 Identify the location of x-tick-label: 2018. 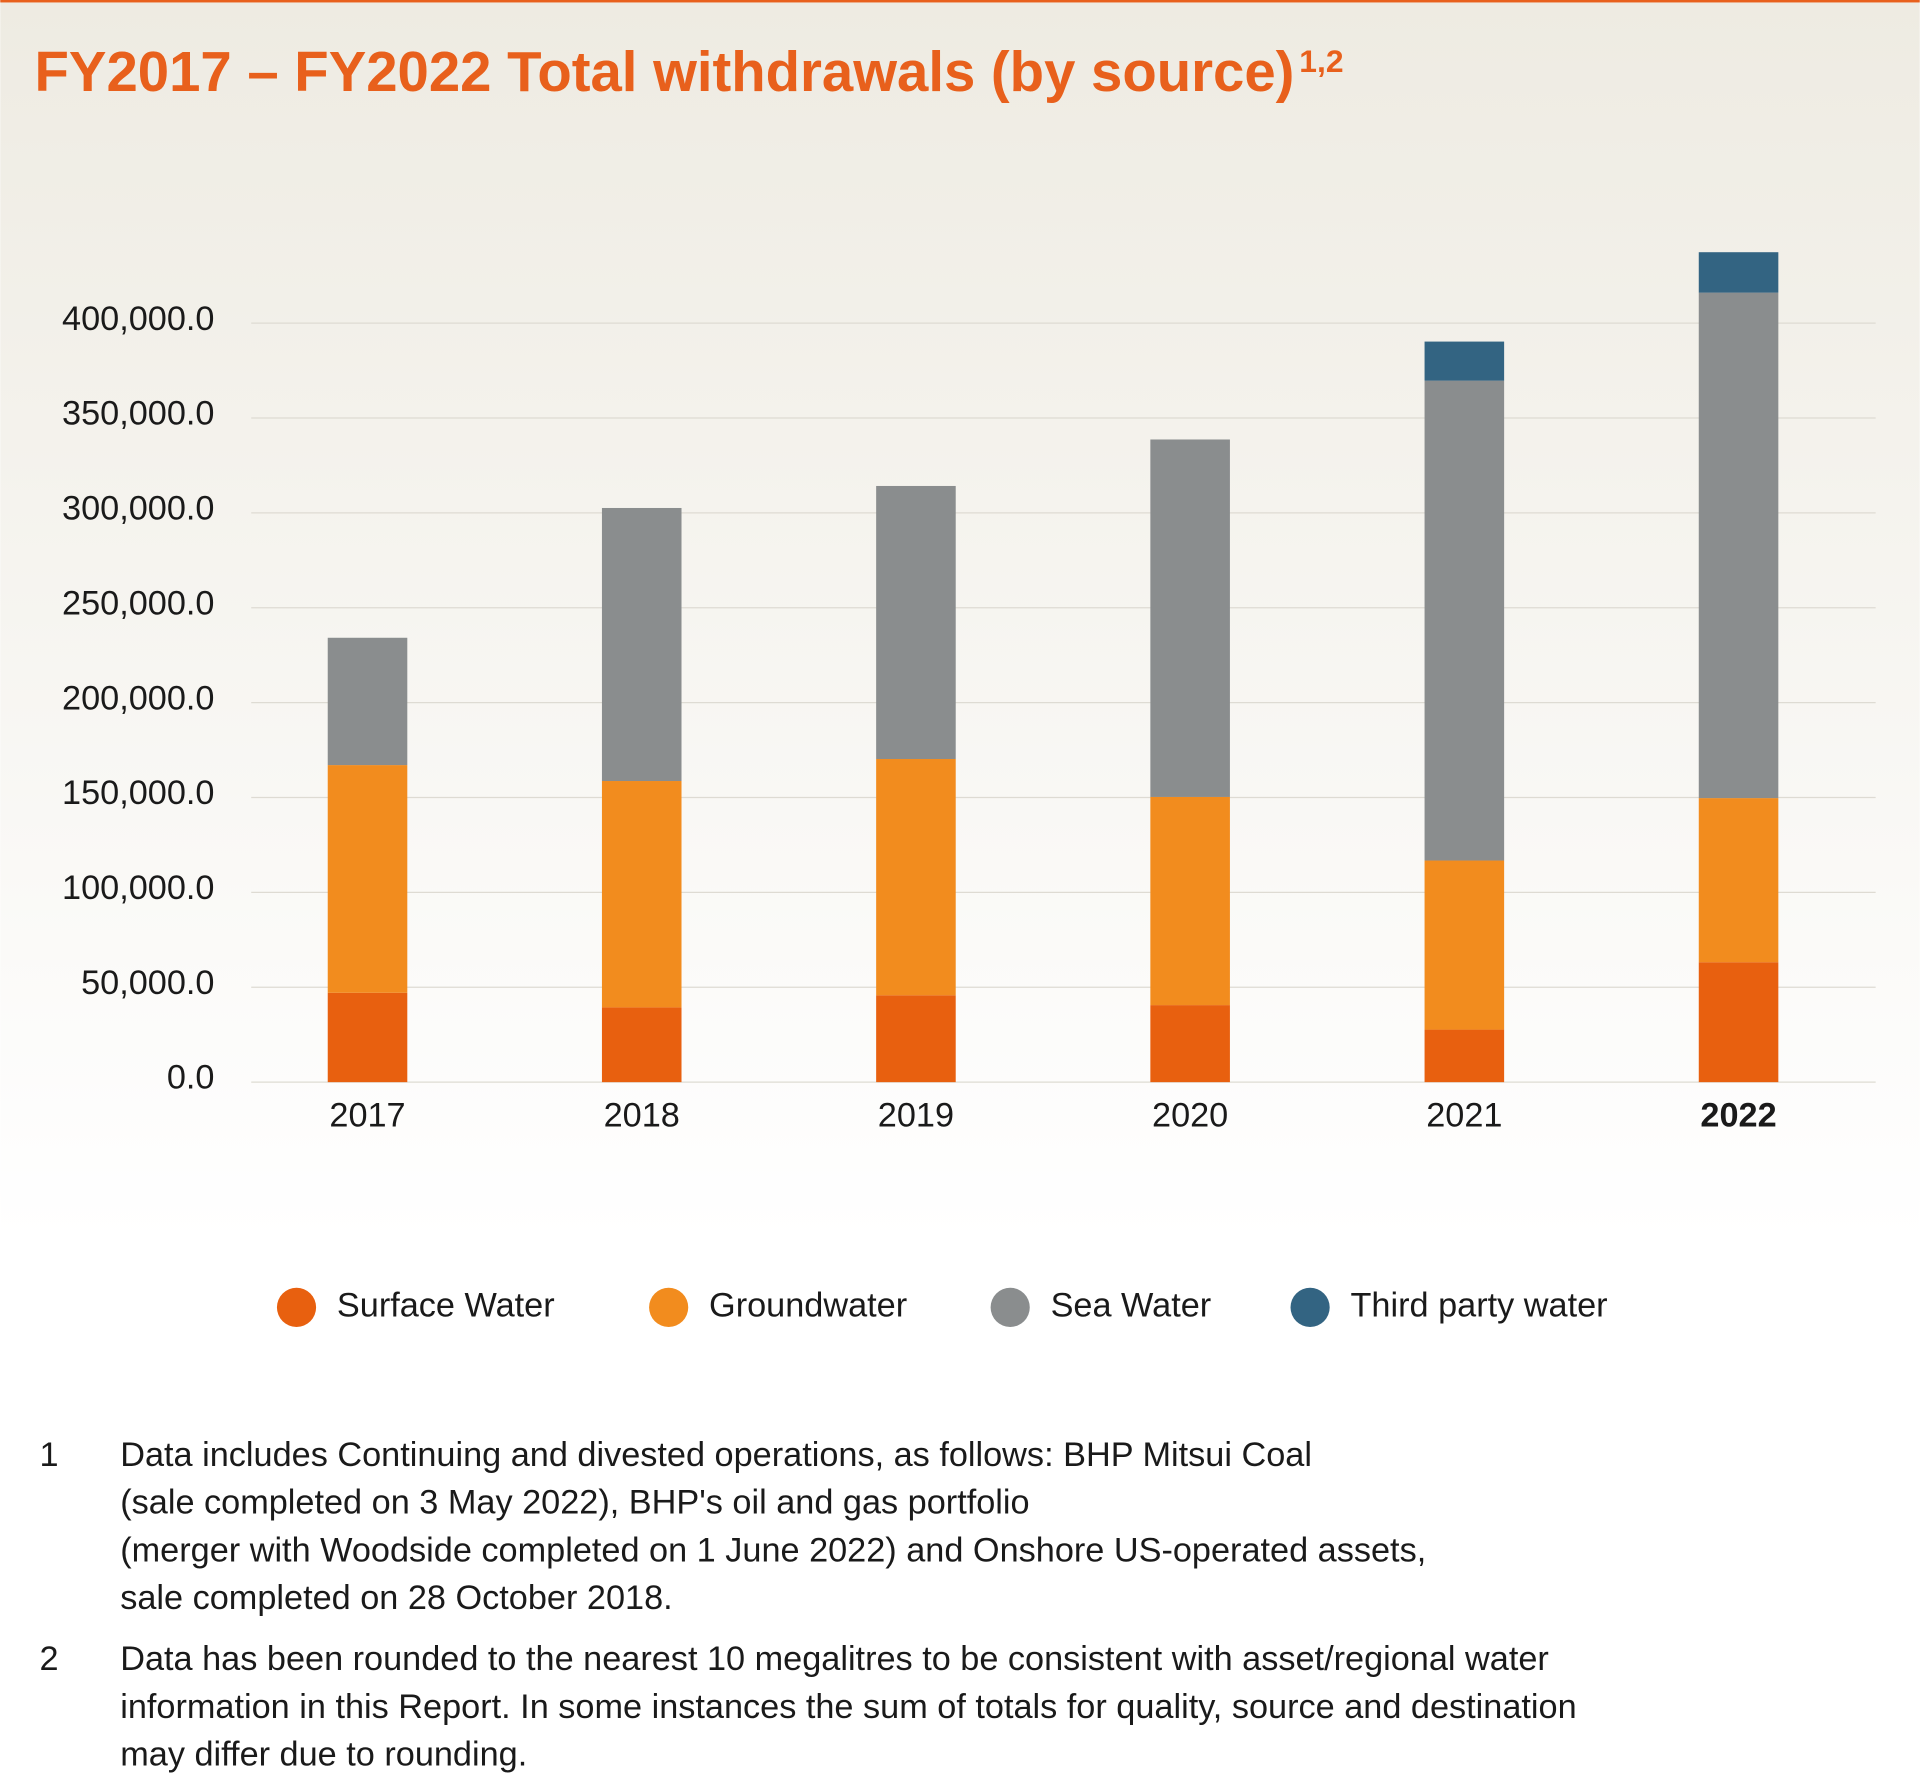
(642, 1116).